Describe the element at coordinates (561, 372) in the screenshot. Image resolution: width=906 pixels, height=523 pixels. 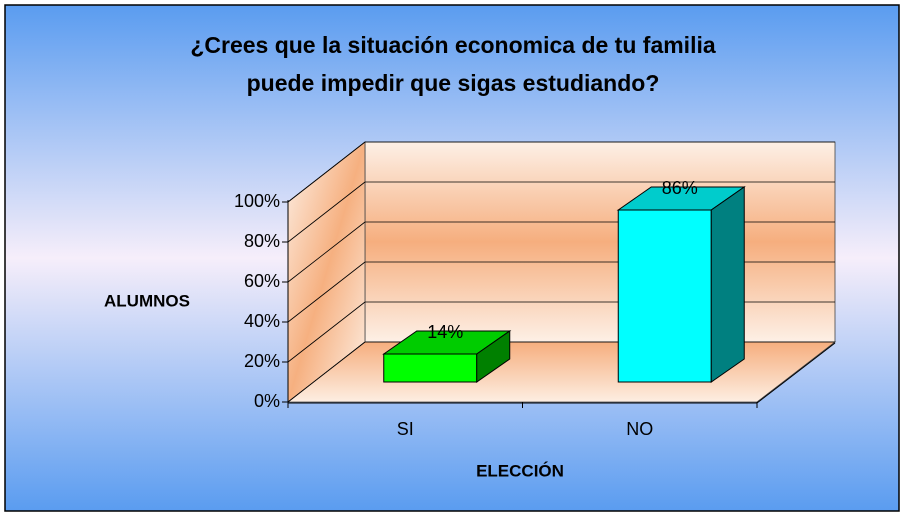
I see `floor` at that location.